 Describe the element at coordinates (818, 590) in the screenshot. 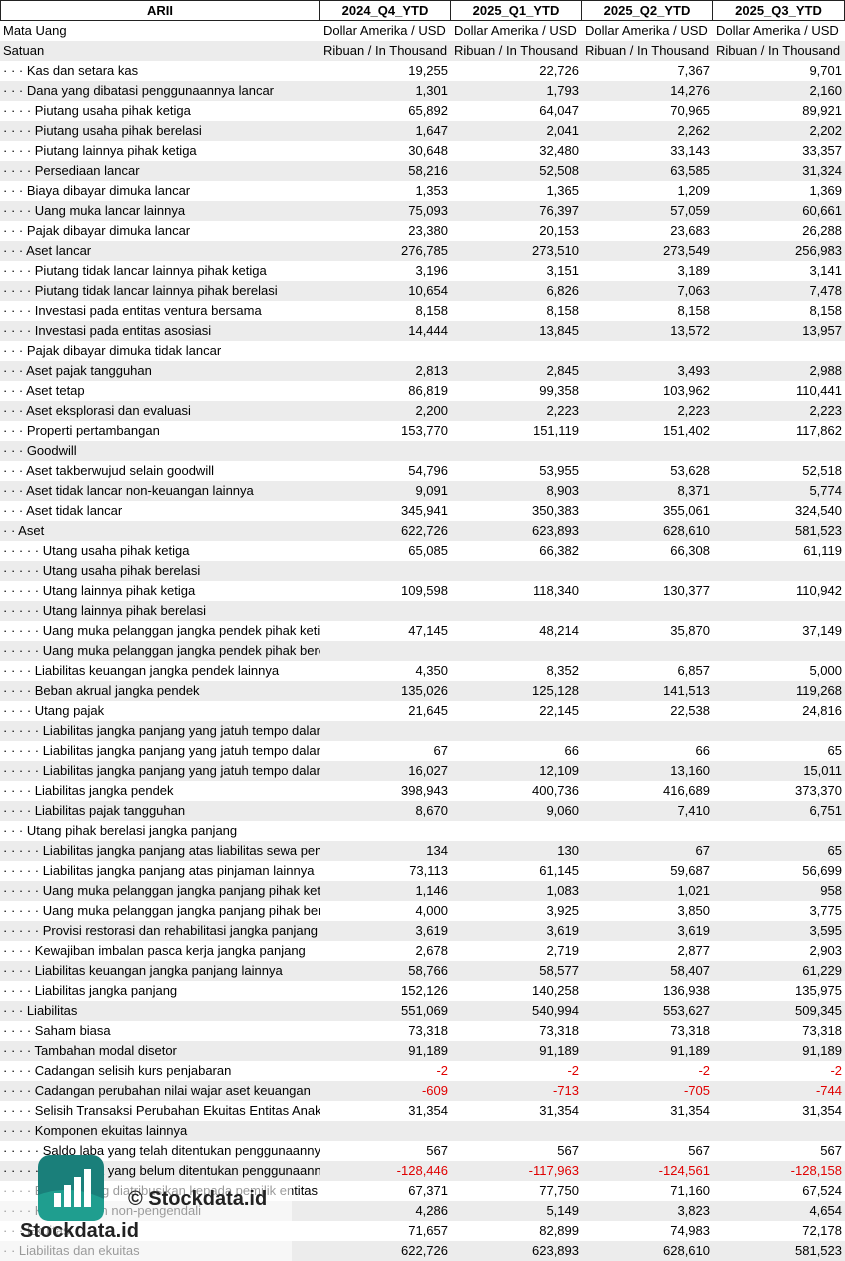

I see `value-cell: 110,942` at that location.